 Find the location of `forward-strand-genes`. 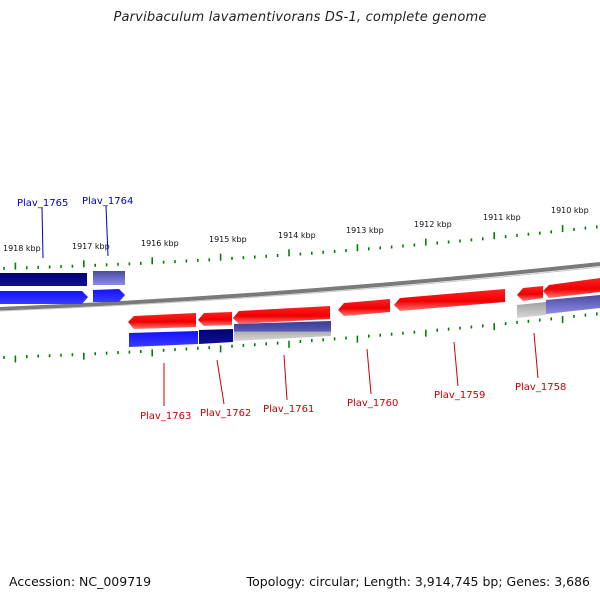

forward-strand-genes is located at coordinates (364, 303).